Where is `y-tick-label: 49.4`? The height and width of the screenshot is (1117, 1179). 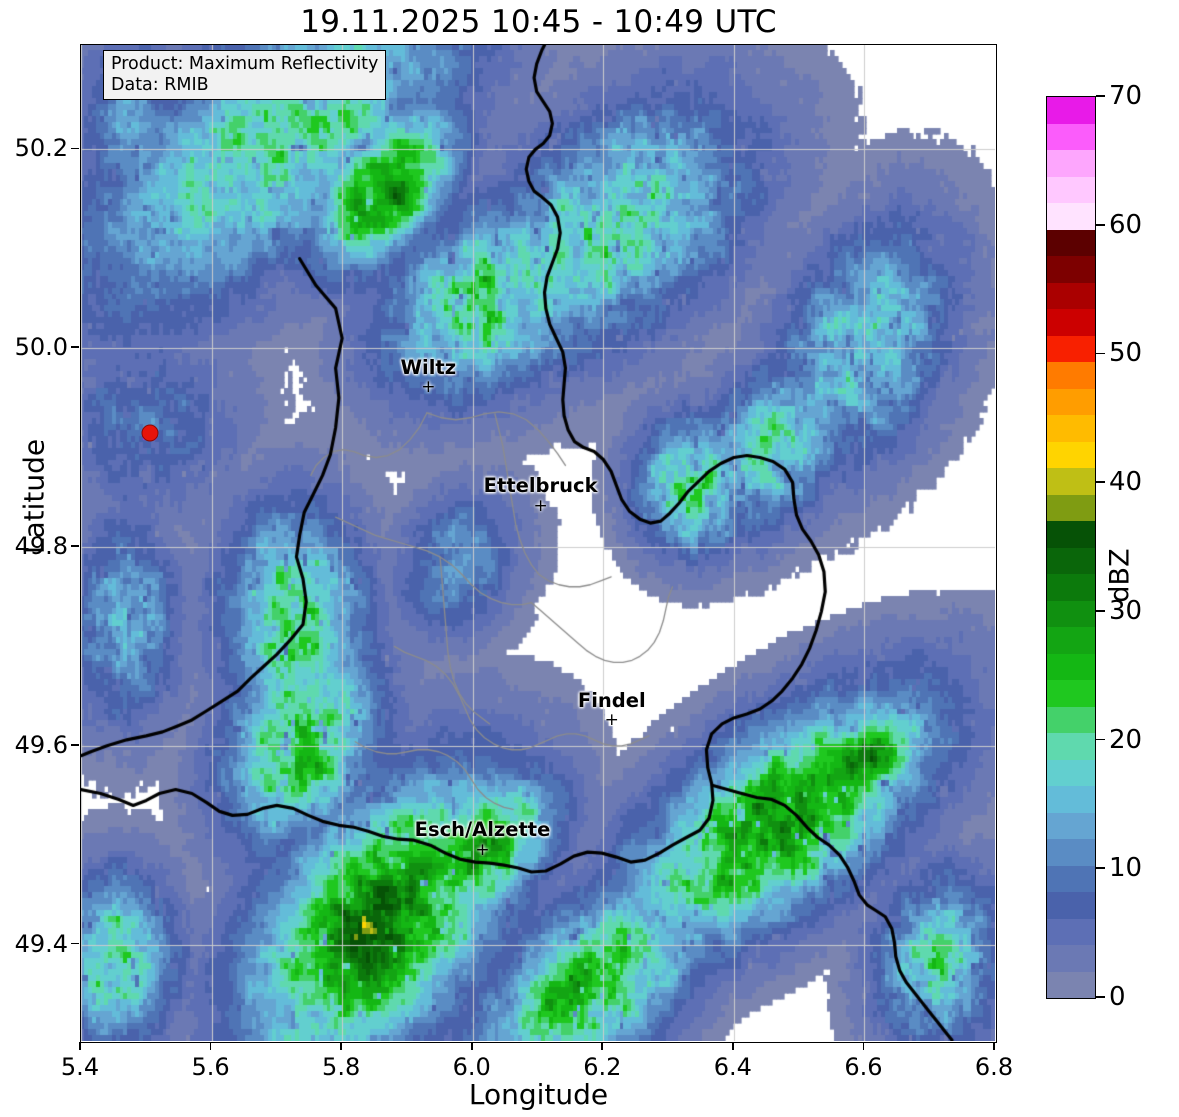
y-tick-label: 49.4 is located at coordinates (41, 943).